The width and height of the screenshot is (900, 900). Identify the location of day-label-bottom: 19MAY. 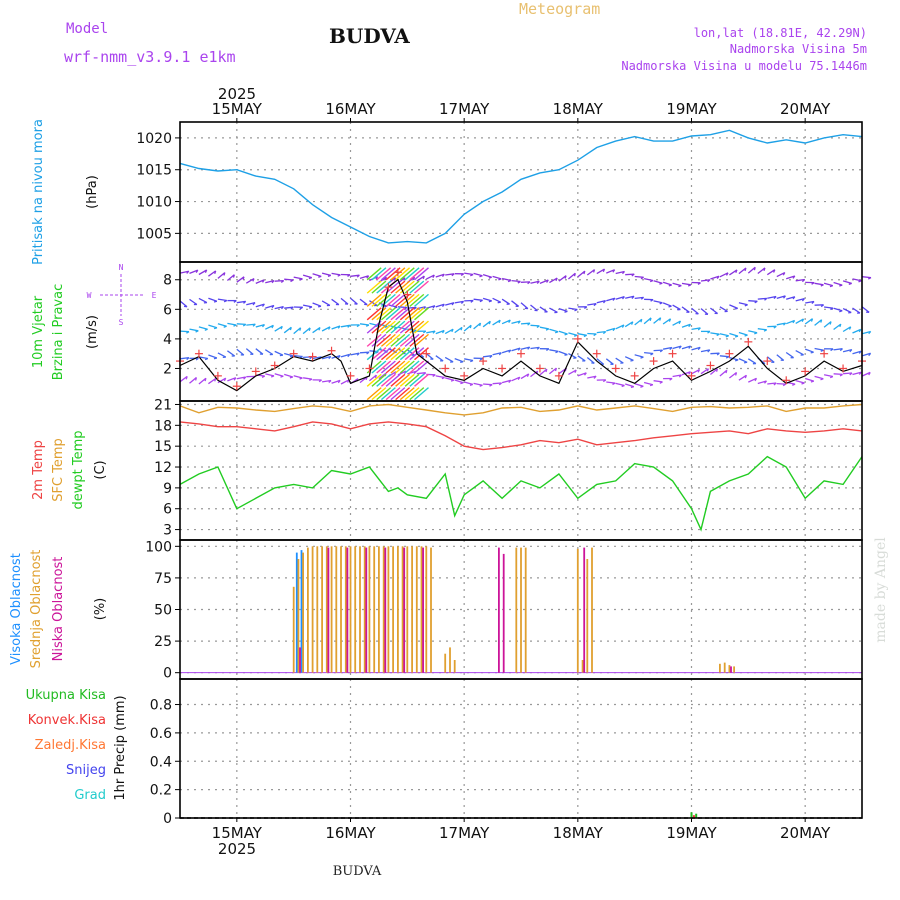
(691, 833).